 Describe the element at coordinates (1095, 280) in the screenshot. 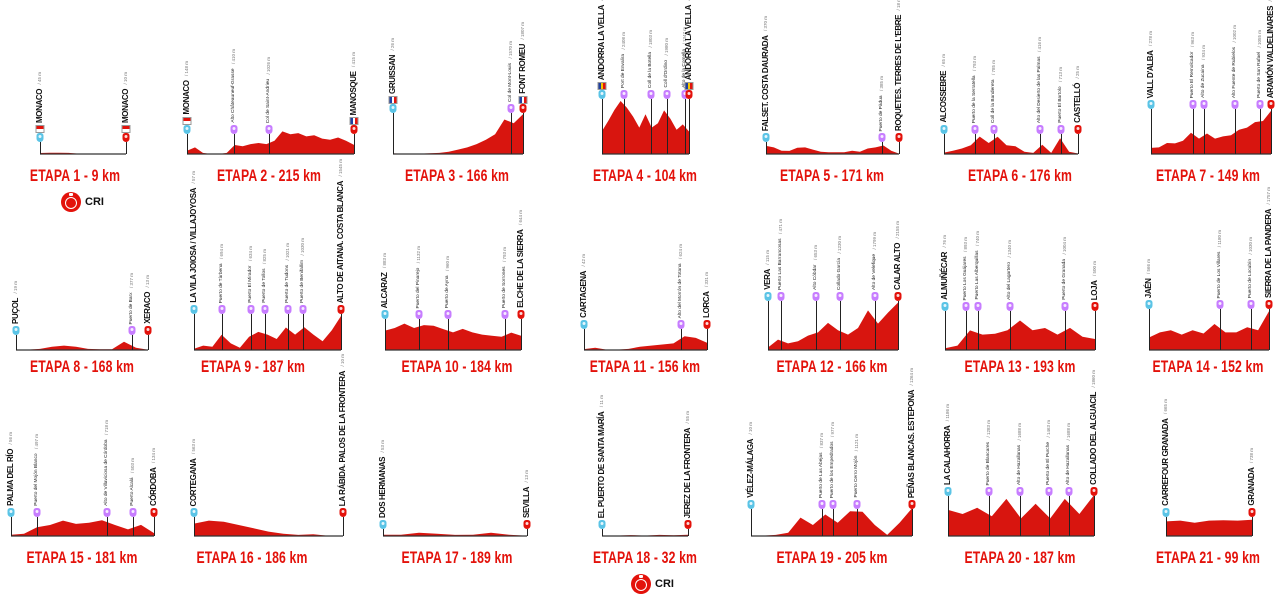

I see `marker-label: LOJA / 500 m` at that location.